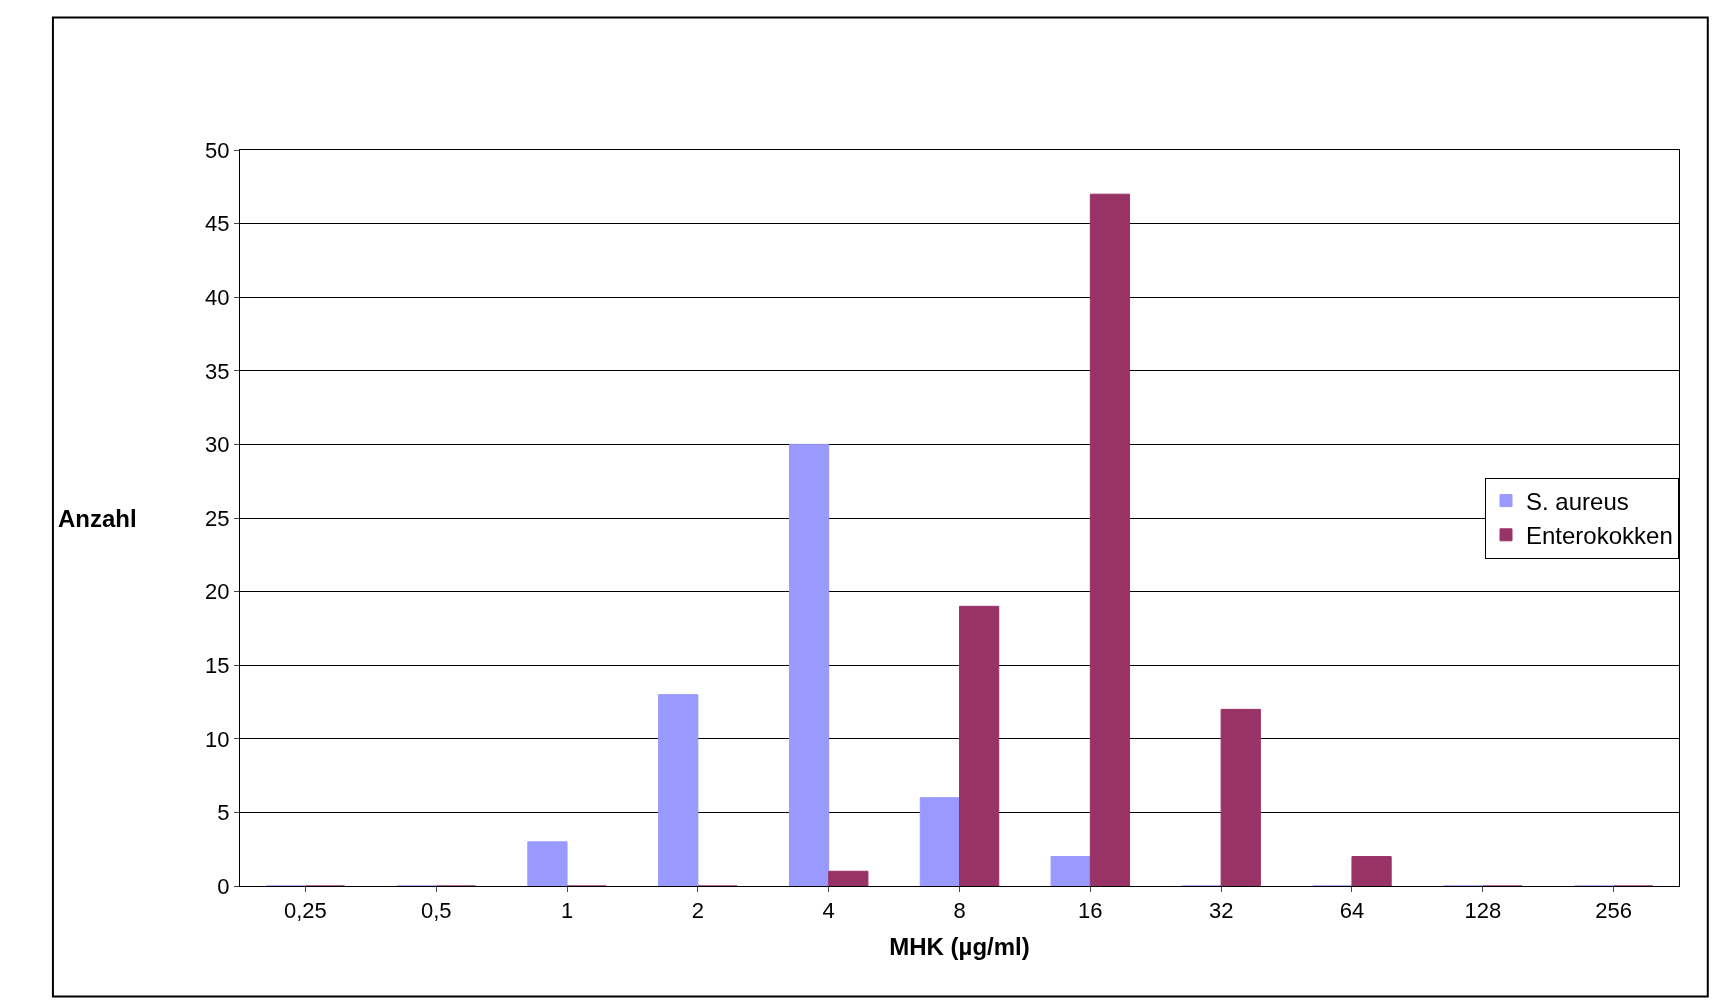 This screenshot has height=1006, width=1719. I want to click on x-tick-label: 16, so click(1090, 911).